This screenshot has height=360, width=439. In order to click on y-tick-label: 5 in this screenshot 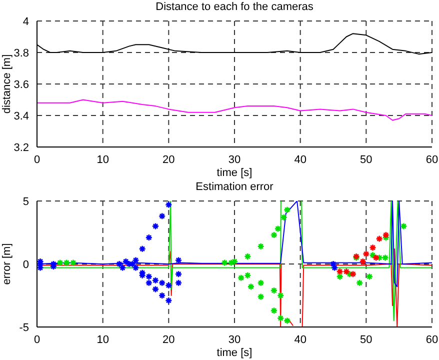, I will do `click(25, 202)`.